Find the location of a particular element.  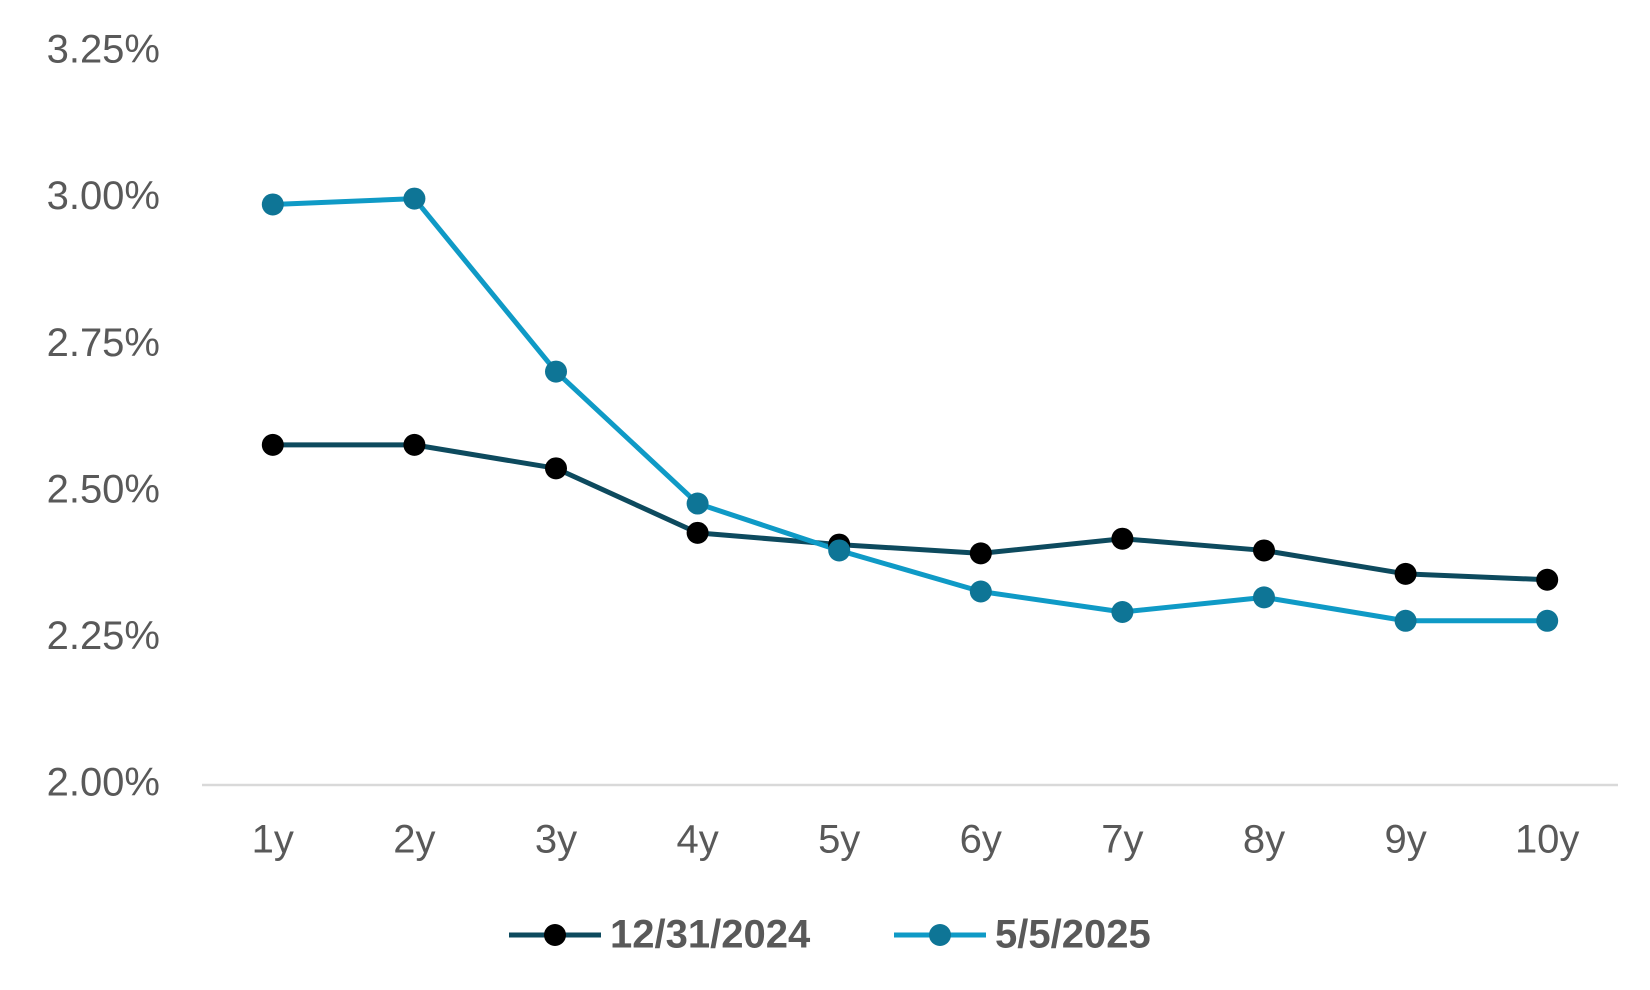

x-tick-label: 4y is located at coordinates (697, 840).